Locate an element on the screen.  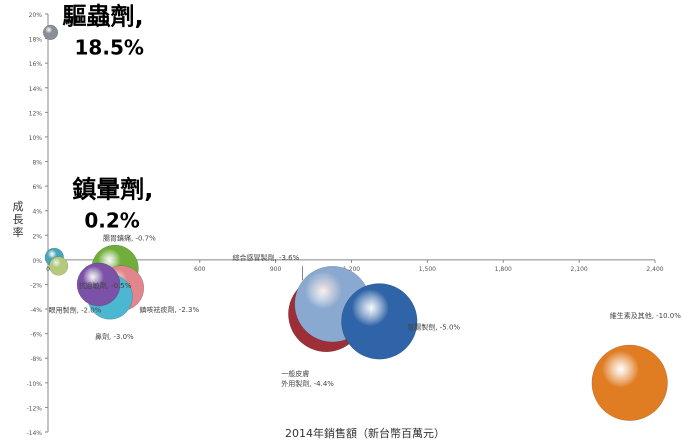
y-tick-label: -4% is located at coordinates (36, 310).